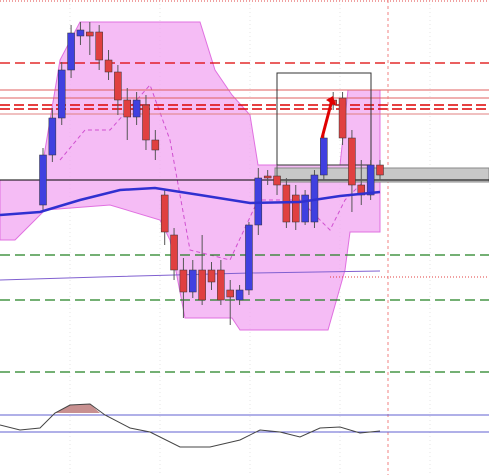 The image size is (489, 475). What do you see at coordinates (190, 201) in the screenshot?
I see `moving-average` at bounding box center [190, 201].